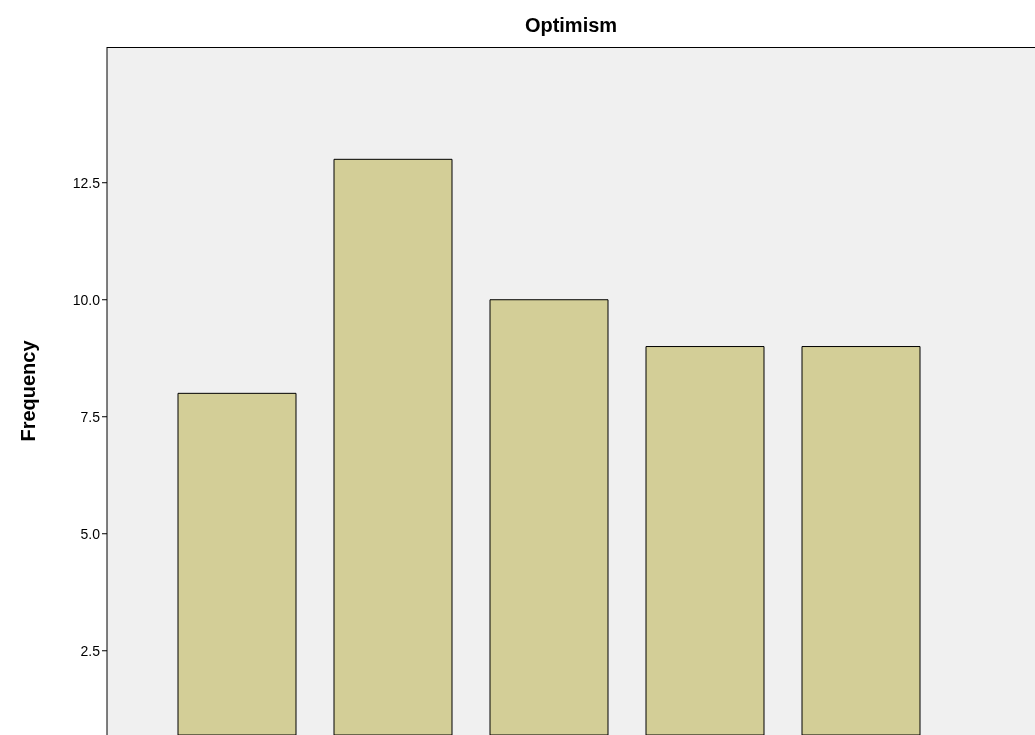  What do you see at coordinates (571, 25) in the screenshot?
I see `chart-title: Optimism` at bounding box center [571, 25].